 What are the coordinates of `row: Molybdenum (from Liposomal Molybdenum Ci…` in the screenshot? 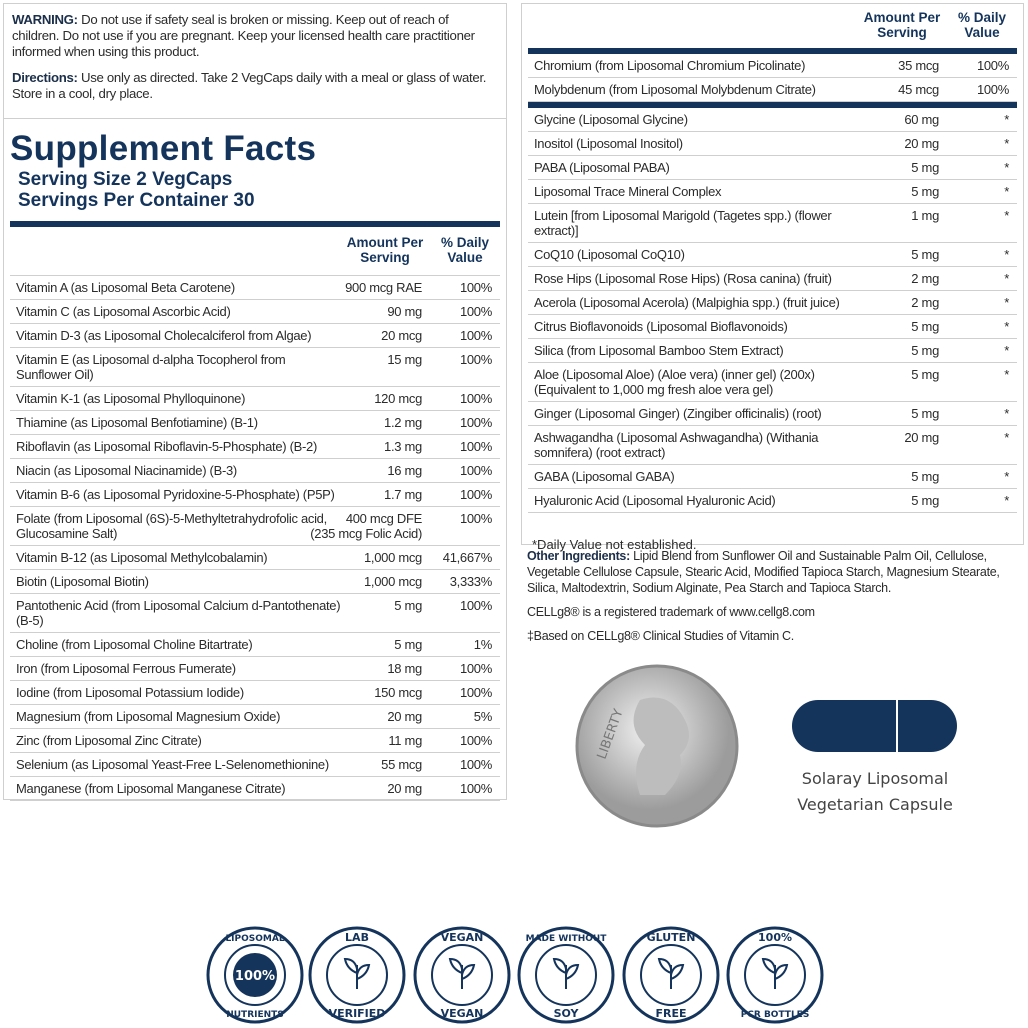 It's located at (772, 90).